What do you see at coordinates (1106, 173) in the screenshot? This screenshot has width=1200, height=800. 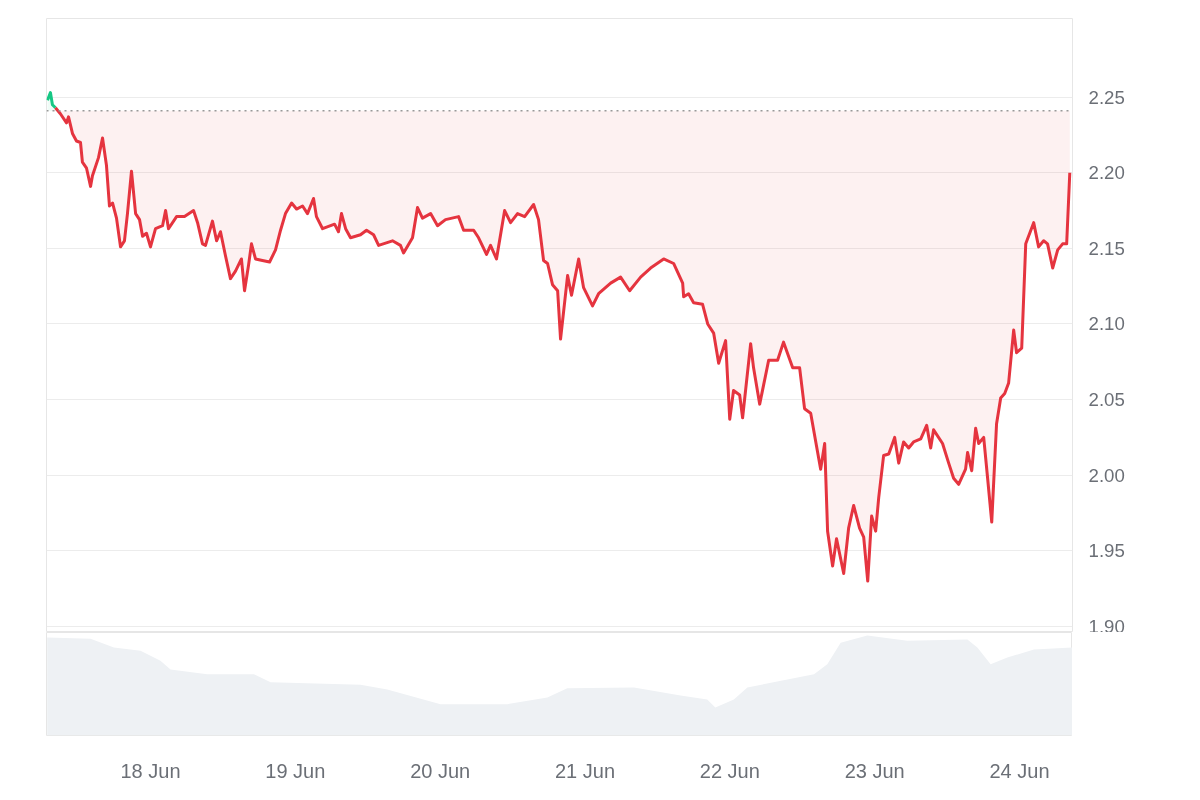 I see `y-tick-label: 2.20` at bounding box center [1106, 173].